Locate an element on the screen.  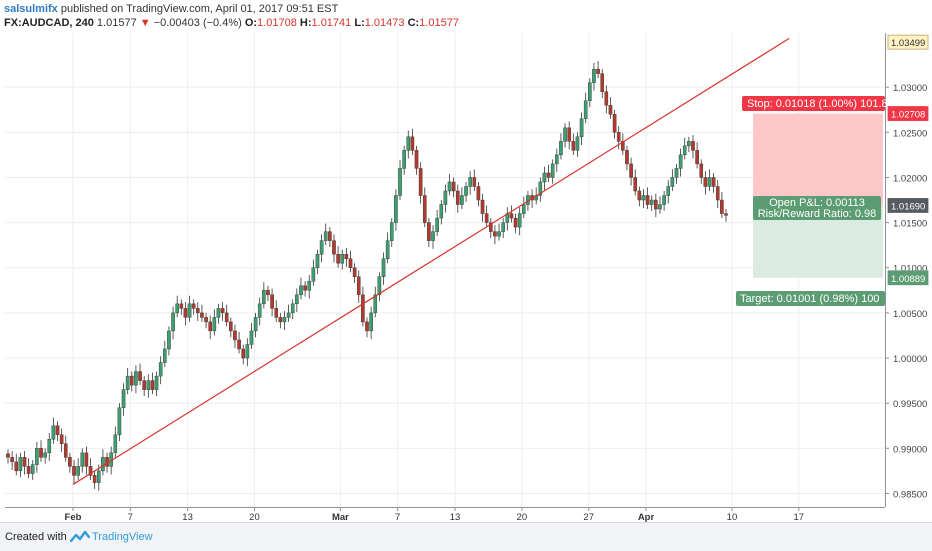
tradingview-logo-icon is located at coordinates (80, 536).